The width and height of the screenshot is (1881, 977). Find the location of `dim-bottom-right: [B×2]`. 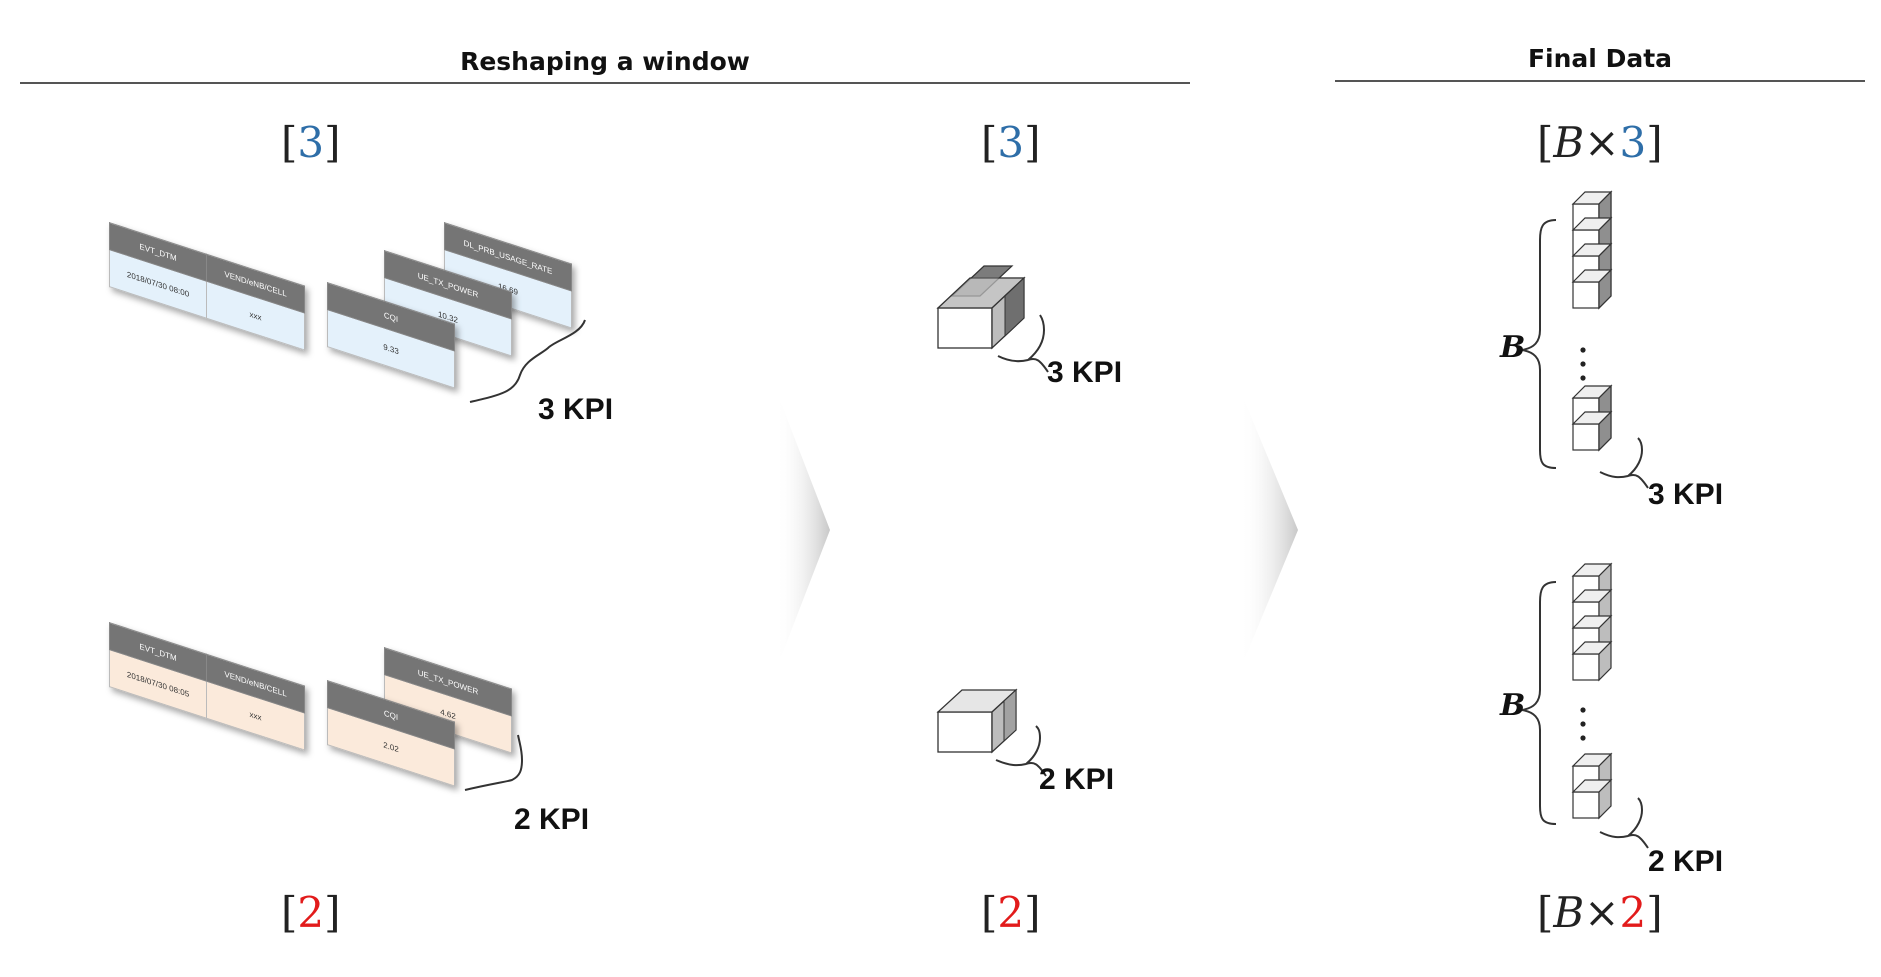

dim-bottom-right: [B×2] is located at coordinates (1600, 912).